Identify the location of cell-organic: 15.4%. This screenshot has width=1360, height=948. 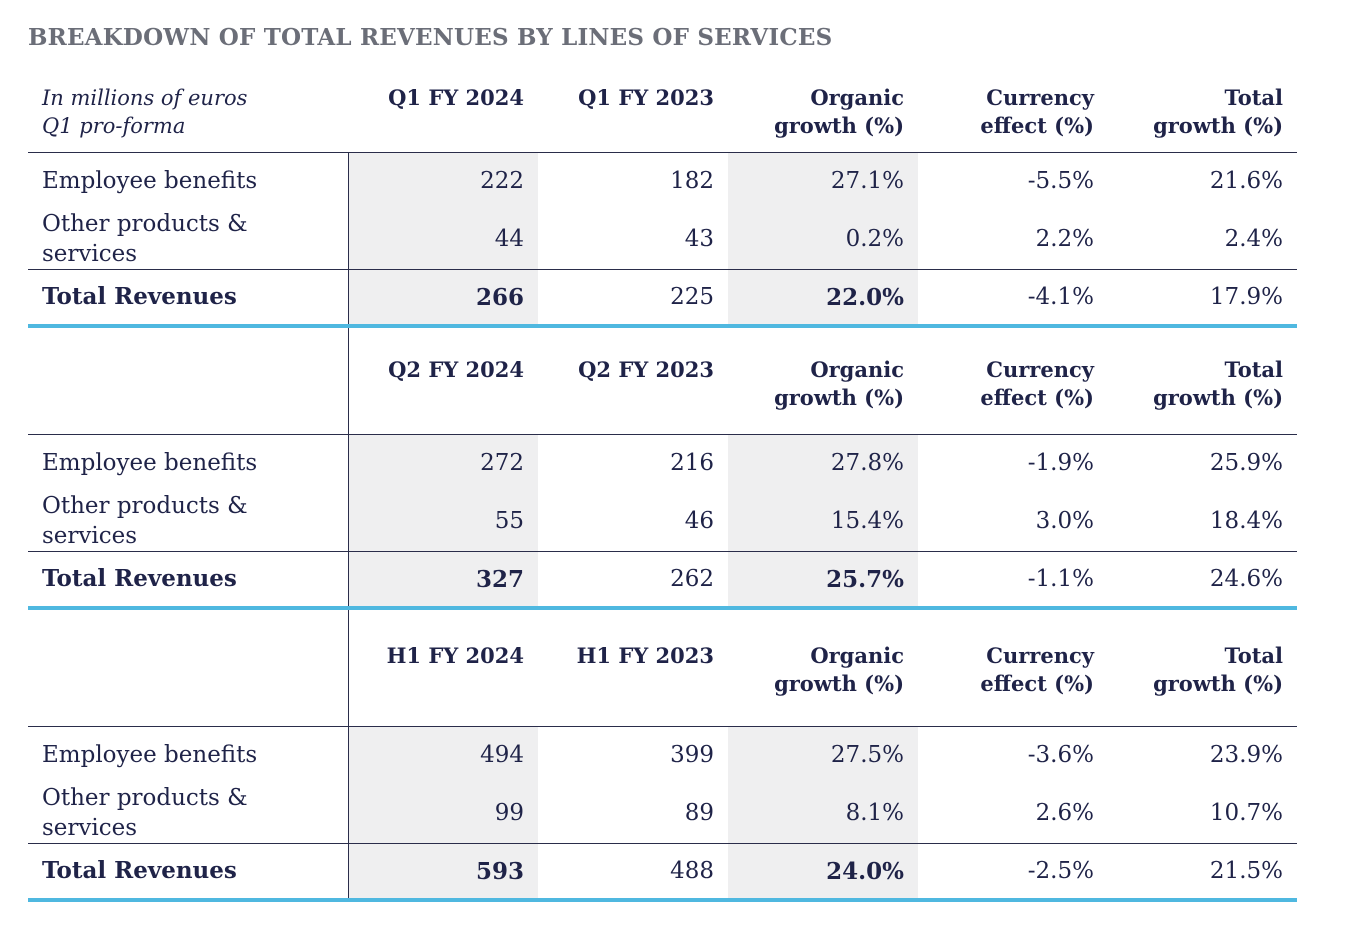
(823, 521).